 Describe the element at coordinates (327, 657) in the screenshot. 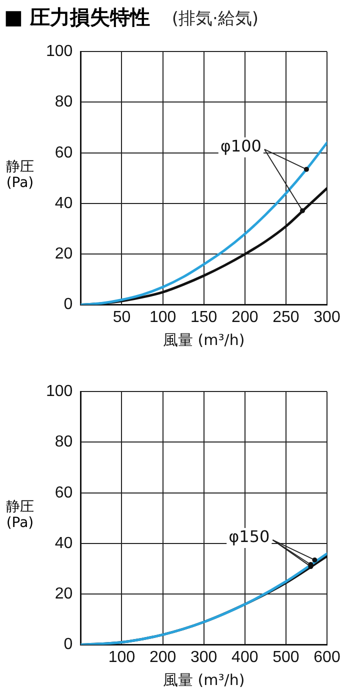

I see `x-tick-label: 600` at that location.